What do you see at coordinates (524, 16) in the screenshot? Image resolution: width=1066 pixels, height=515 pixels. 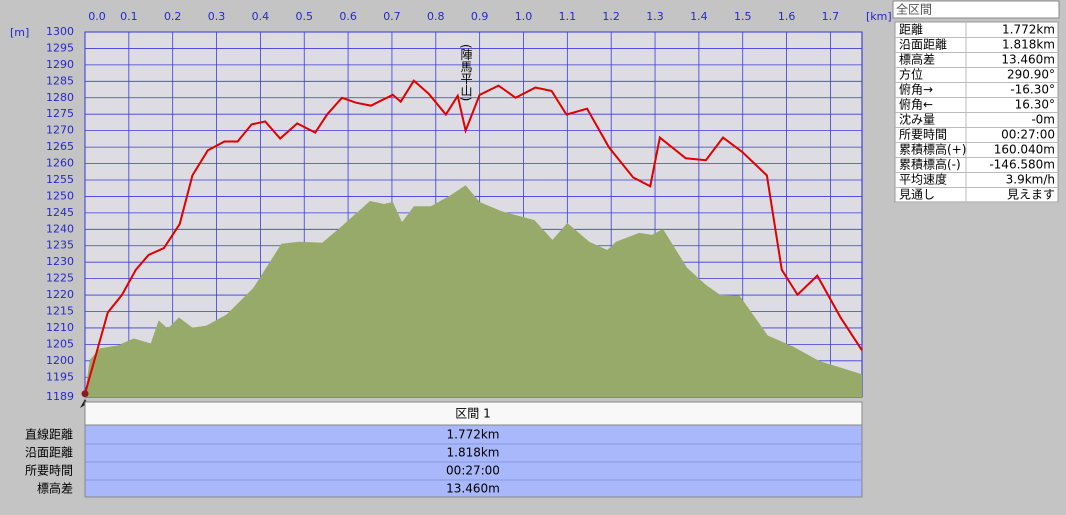 I see `x-tick-label: 1.0` at bounding box center [524, 16].